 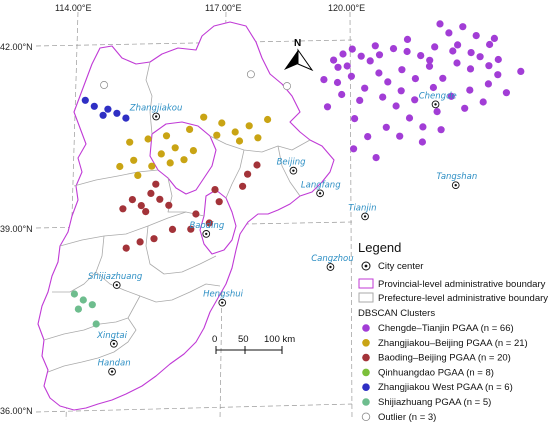 What do you see at coordinates (321, 185) in the screenshot?
I see `city-label-langfang: Langfang` at bounding box center [321, 185].